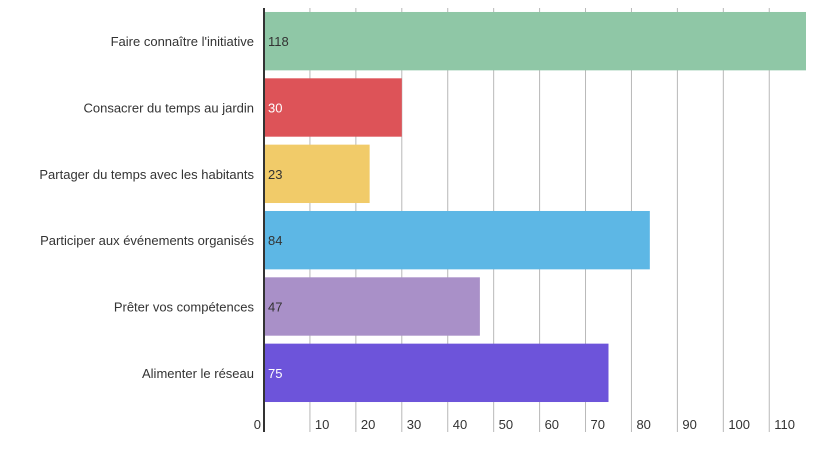 This screenshot has height=467, width=823. What do you see at coordinates (257, 424) in the screenshot?
I see `x-tick-label: 0` at bounding box center [257, 424].